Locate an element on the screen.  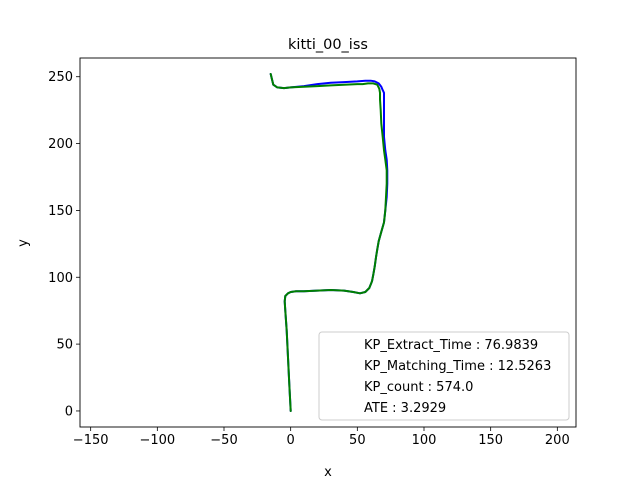
x-tick-label: −50 is located at coordinates (223, 440).